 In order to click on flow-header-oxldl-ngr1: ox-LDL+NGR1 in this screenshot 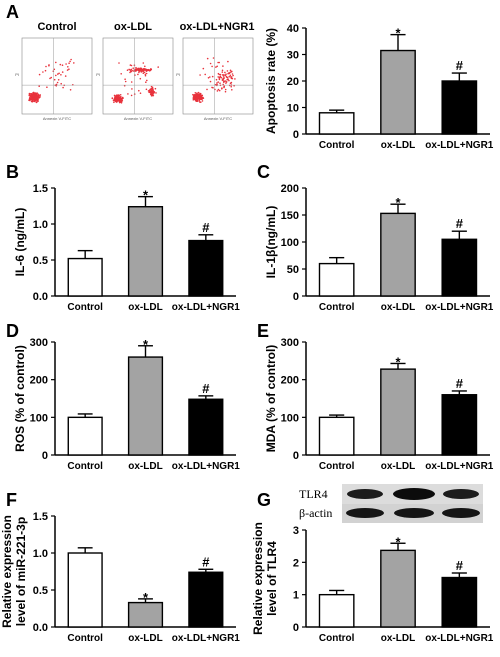, I will do `click(217, 27)`.